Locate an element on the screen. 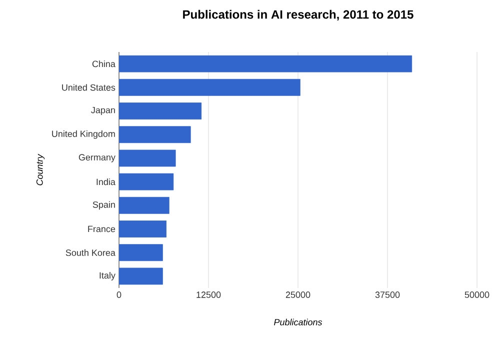  x-tick-label: 50000 is located at coordinates (477, 295).